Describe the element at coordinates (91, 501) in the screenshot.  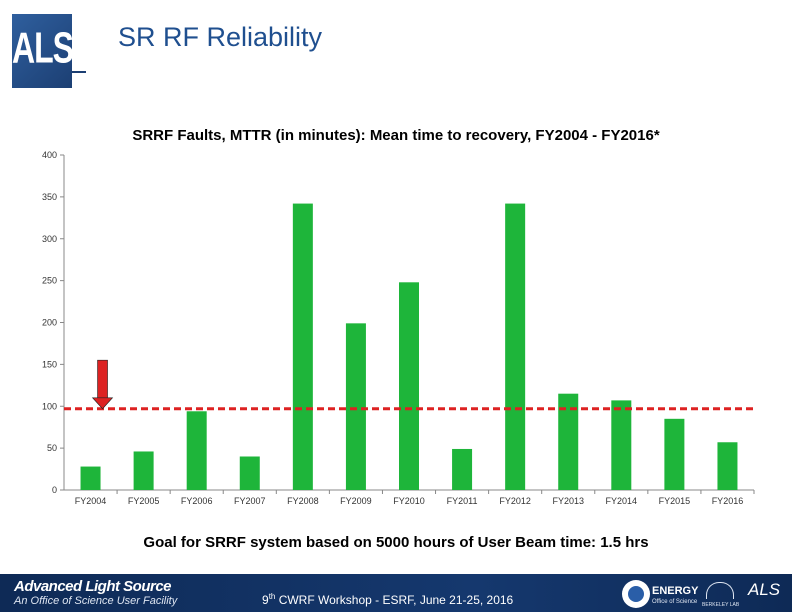
I see `x-tick-label: FY2004` at that location.